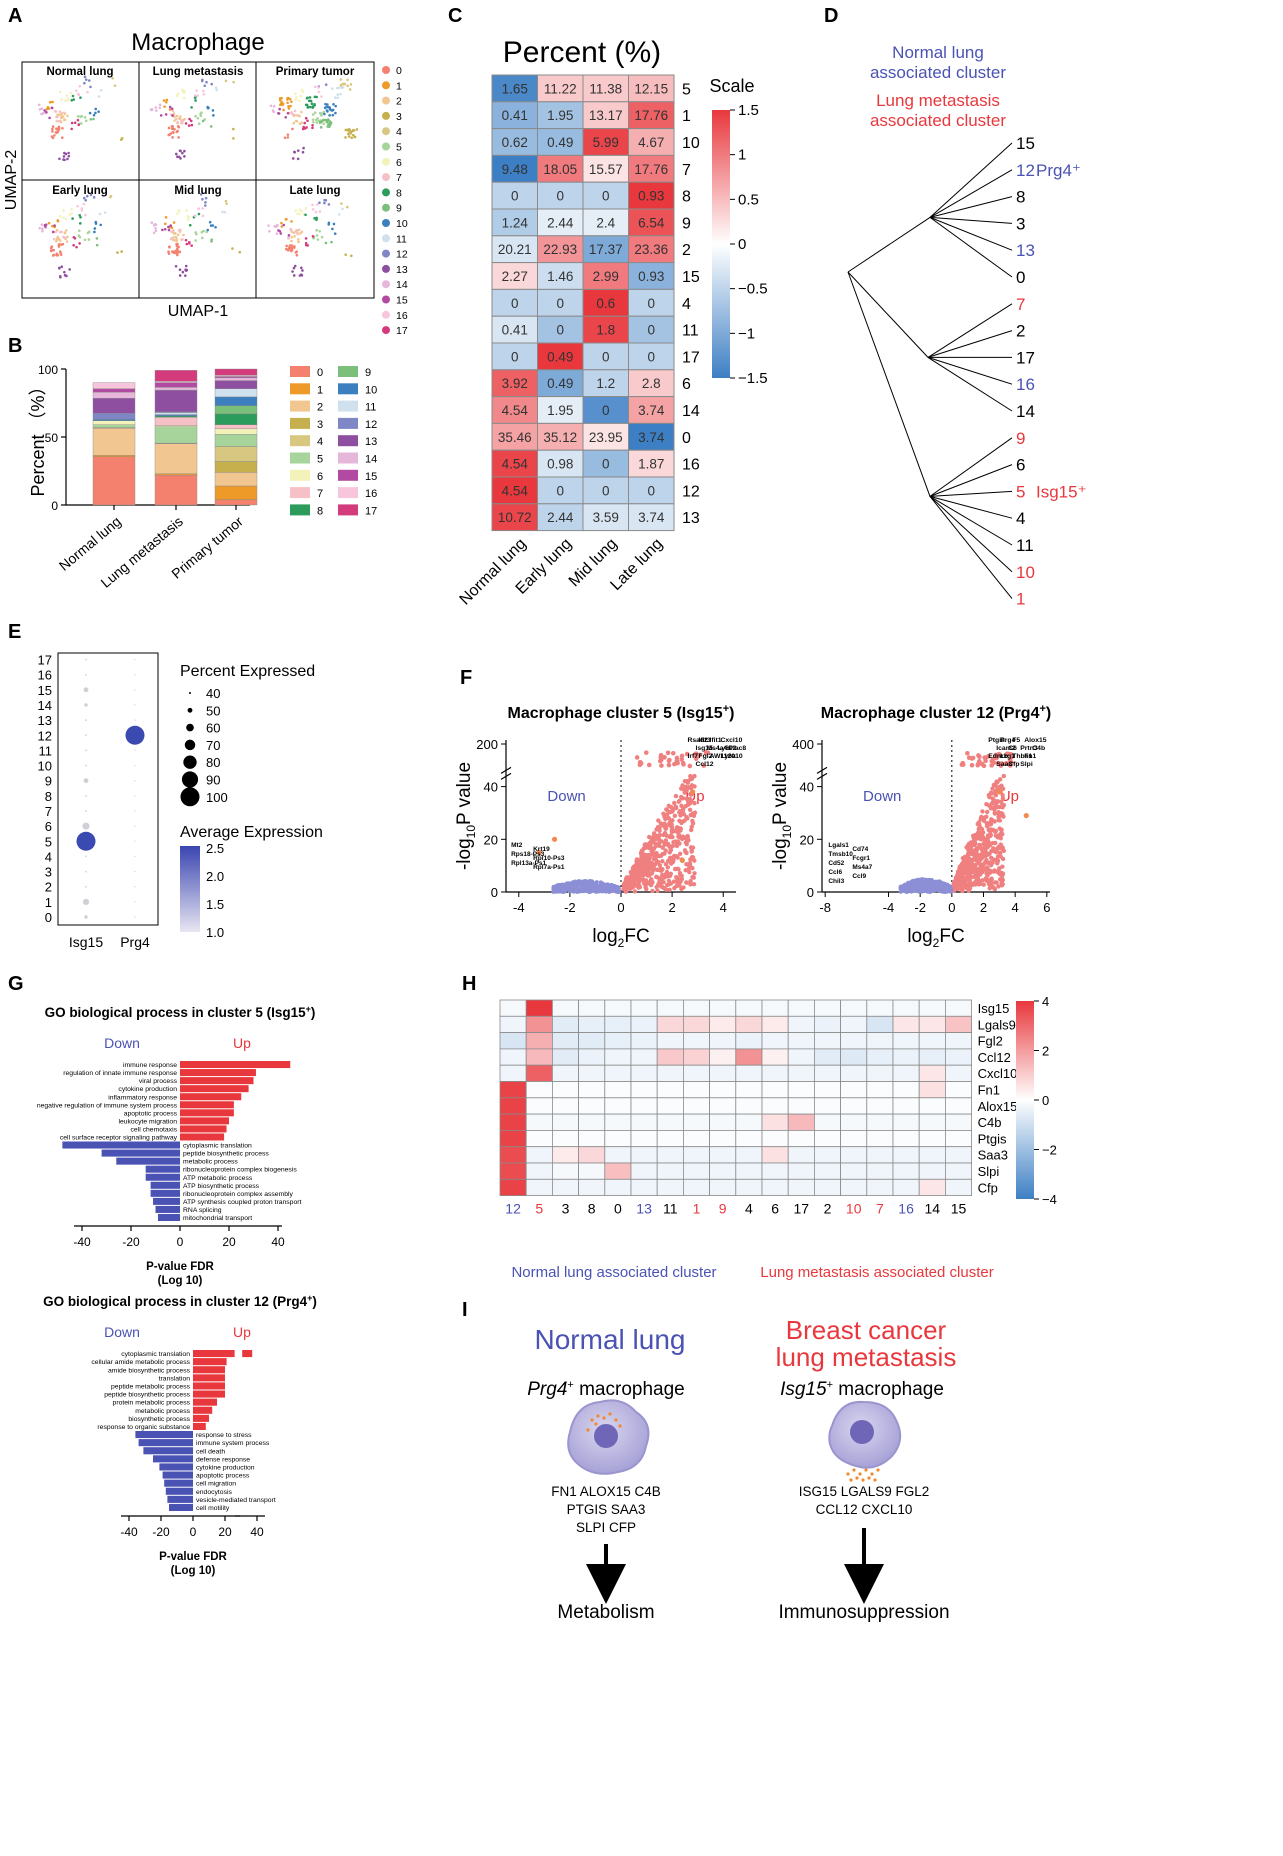 The image size is (1283, 1856). I want to click on go-term-label: biosynthetic process, so click(159, 1419).